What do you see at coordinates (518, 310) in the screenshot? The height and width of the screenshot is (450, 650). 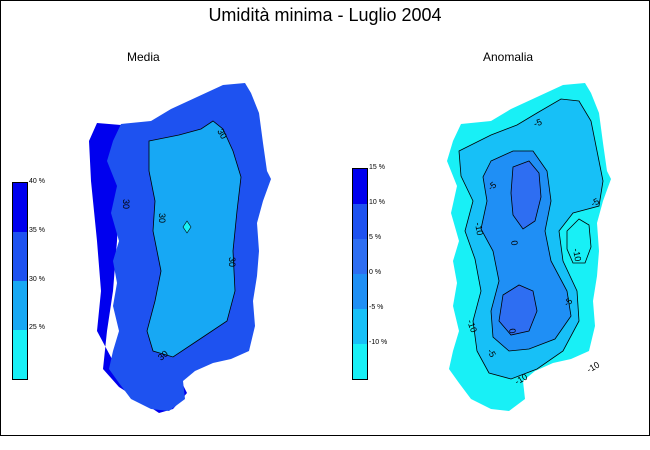 I see `anomalia-zone-zero-south` at bounding box center [518, 310].